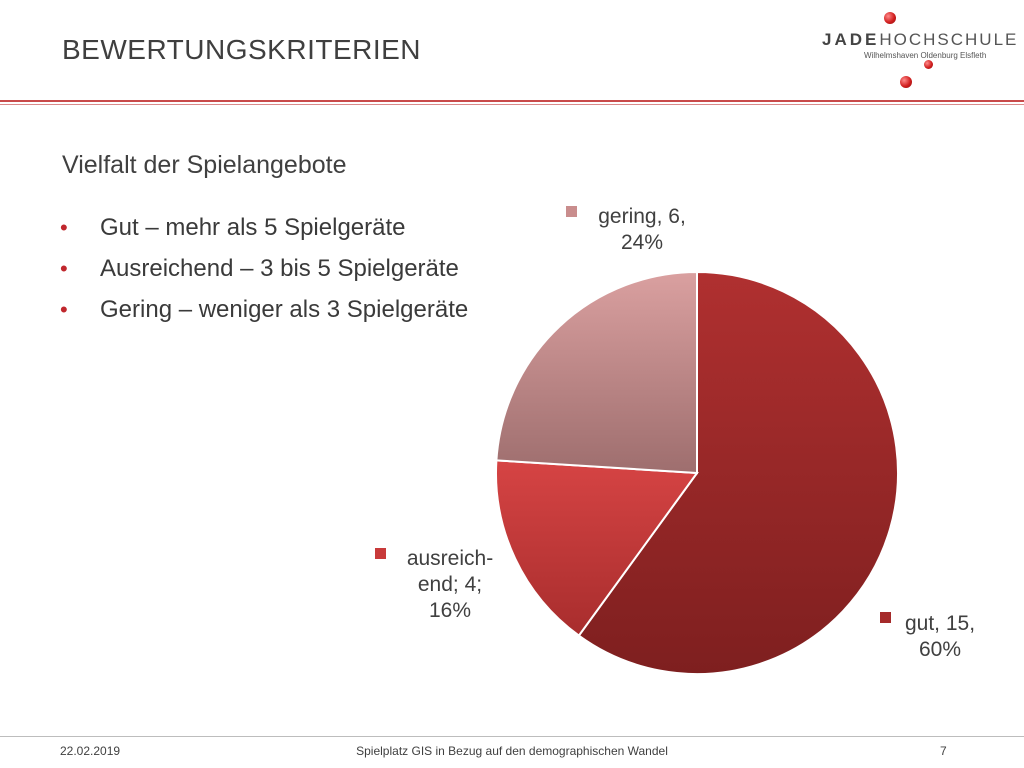 The height and width of the screenshot is (768, 1024). What do you see at coordinates (512, 101) in the screenshot?
I see `header-divider` at bounding box center [512, 101].